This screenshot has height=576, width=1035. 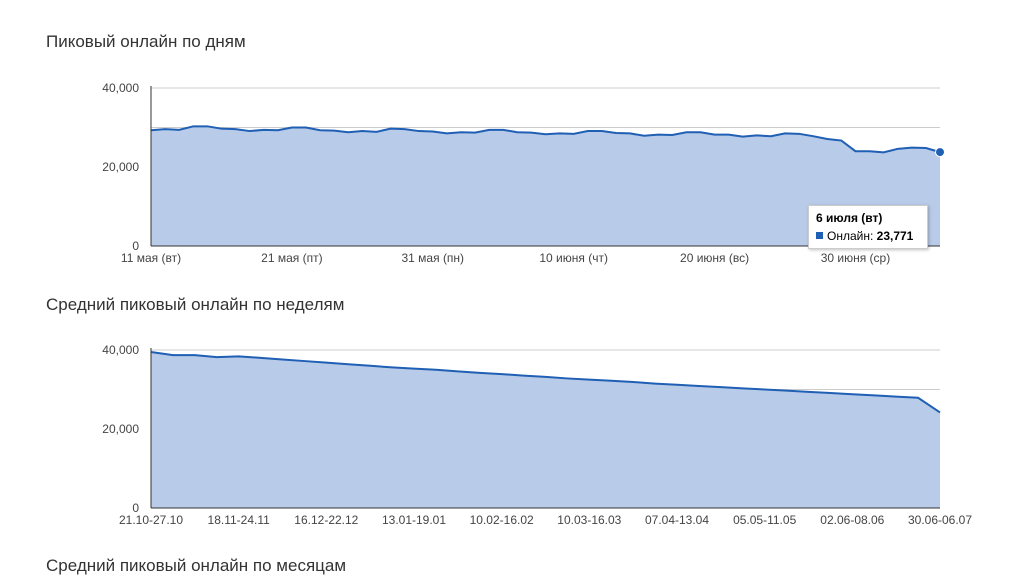 What do you see at coordinates (151, 258) in the screenshot?
I see `x-tick-label: 11 мая (вт)` at bounding box center [151, 258].